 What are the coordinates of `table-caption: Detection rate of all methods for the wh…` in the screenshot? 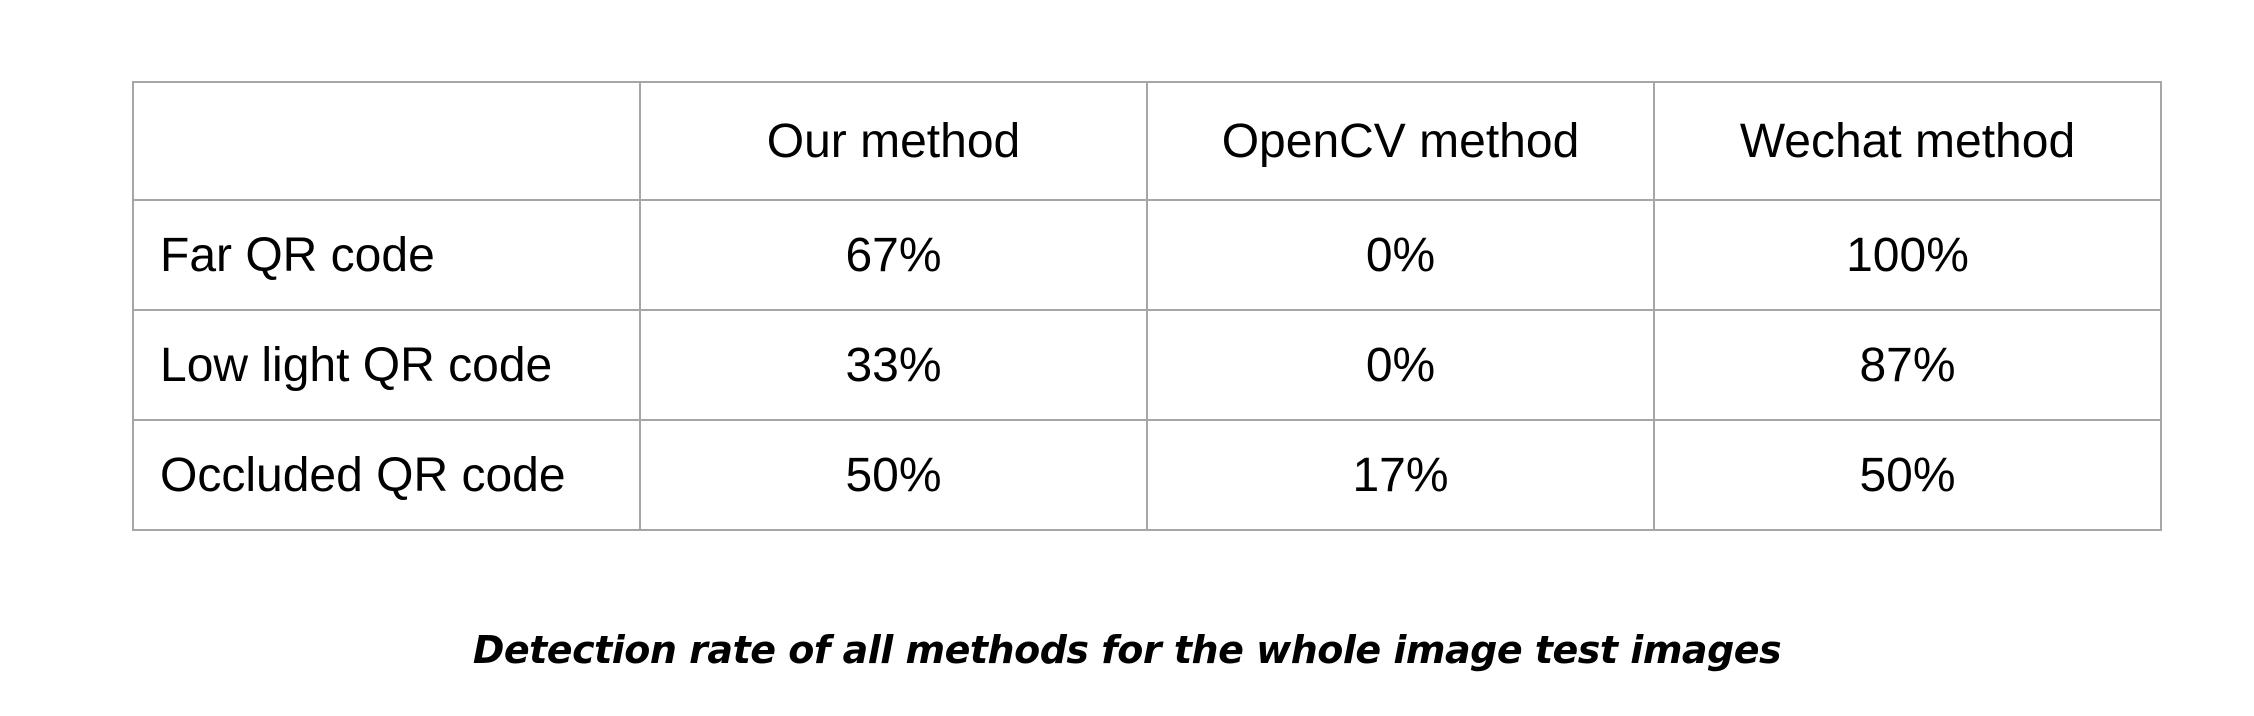 It's located at (1127, 650).